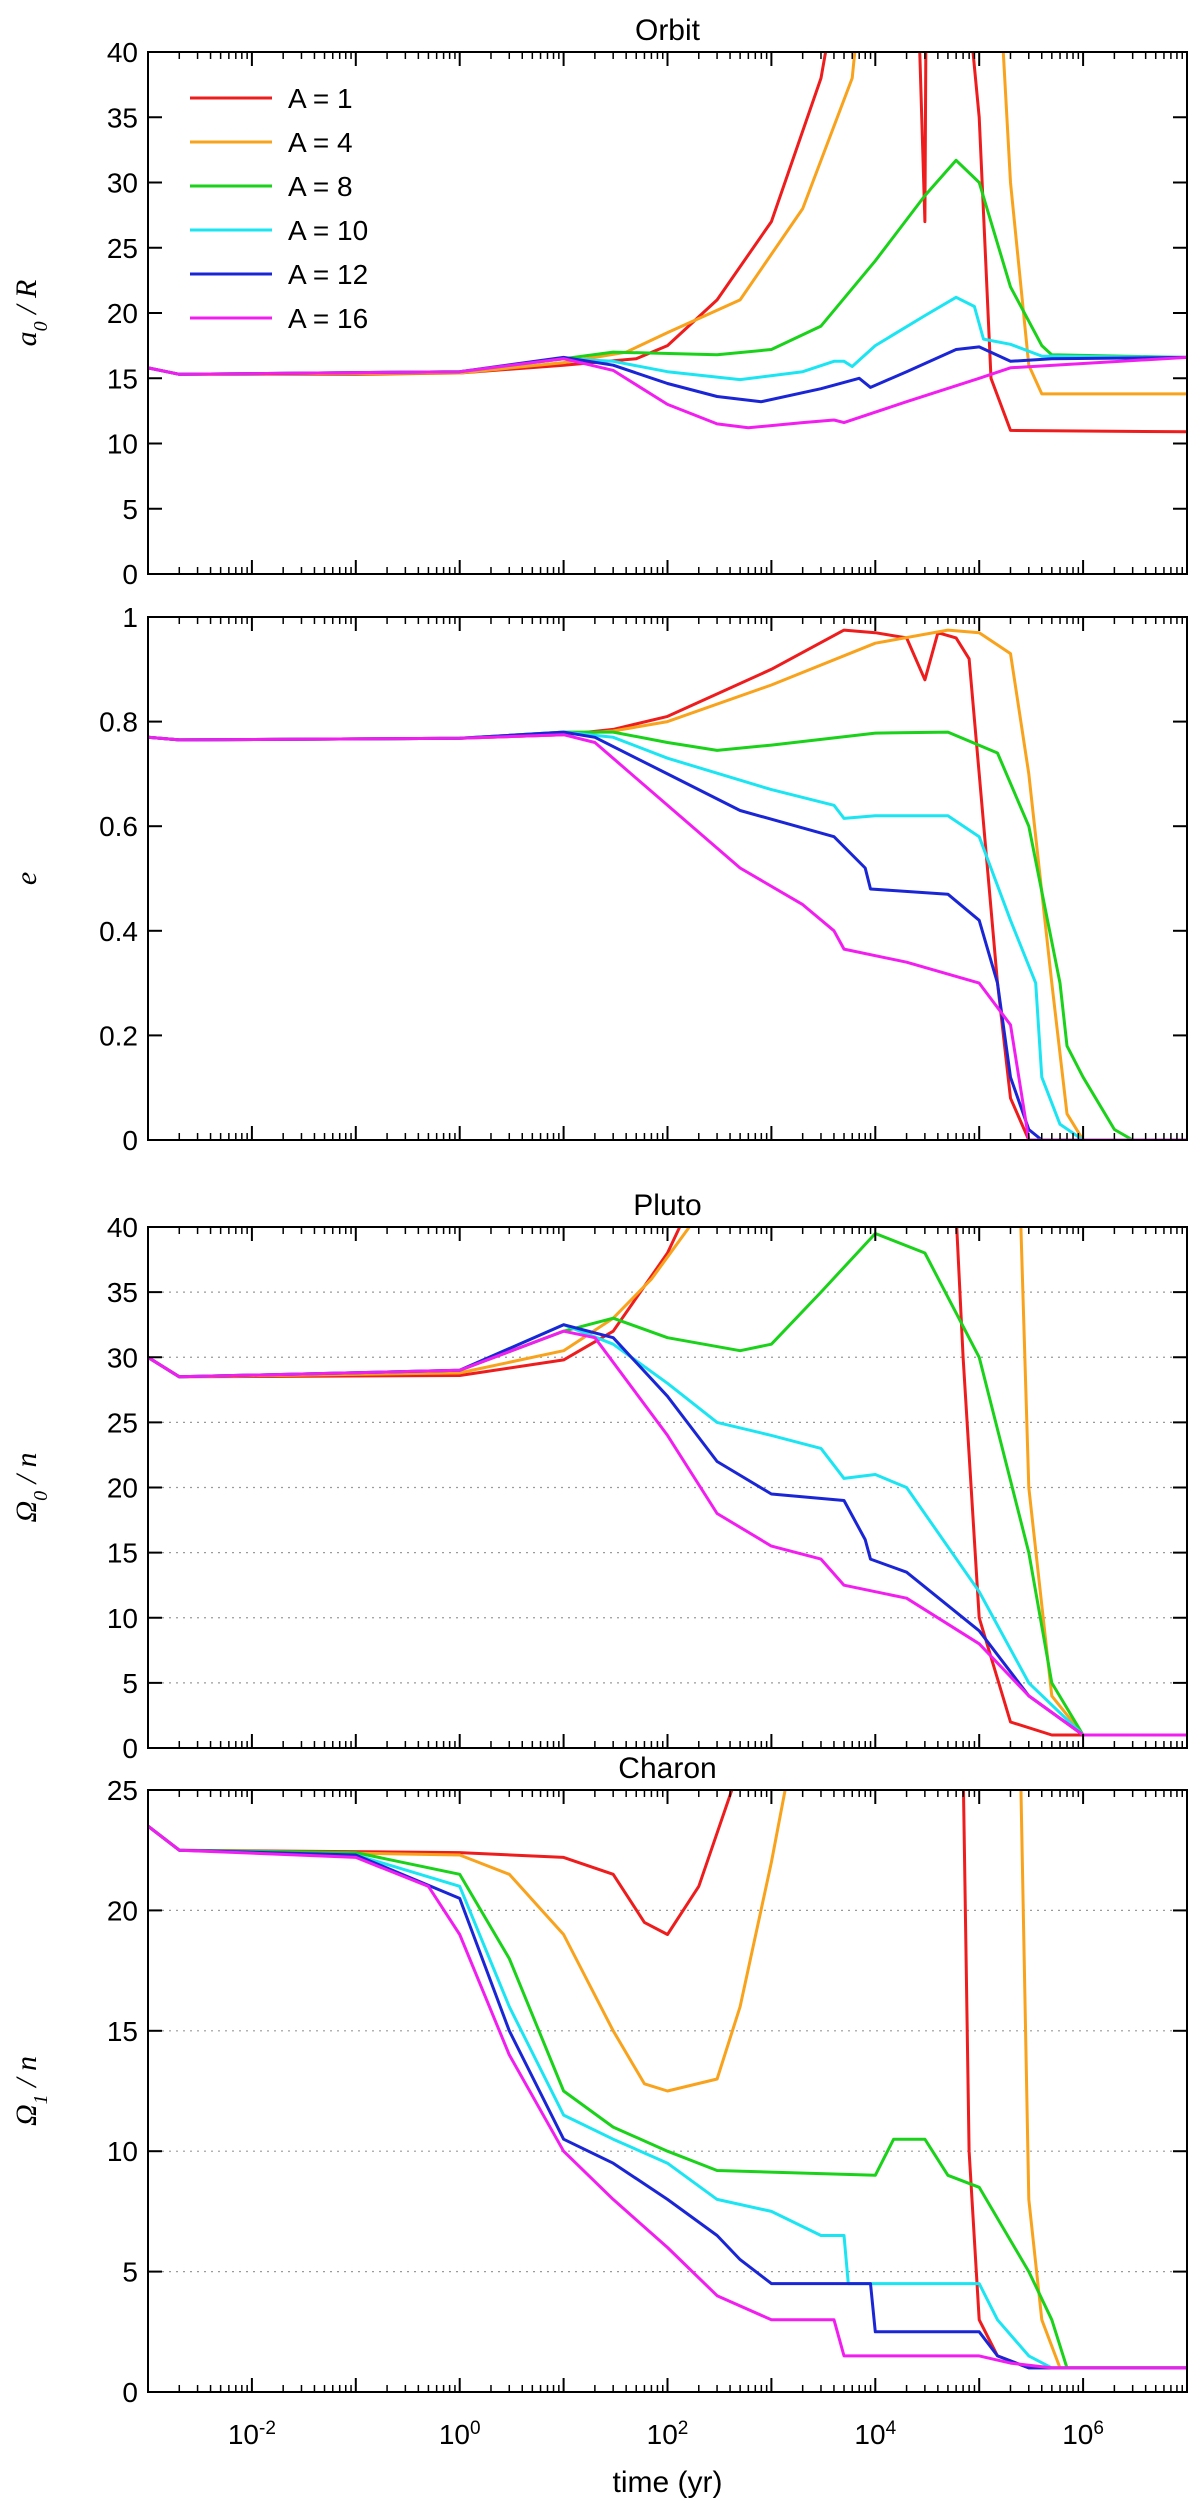  I want to click on x-tick-label: 10⁴, so click(875, 2434).